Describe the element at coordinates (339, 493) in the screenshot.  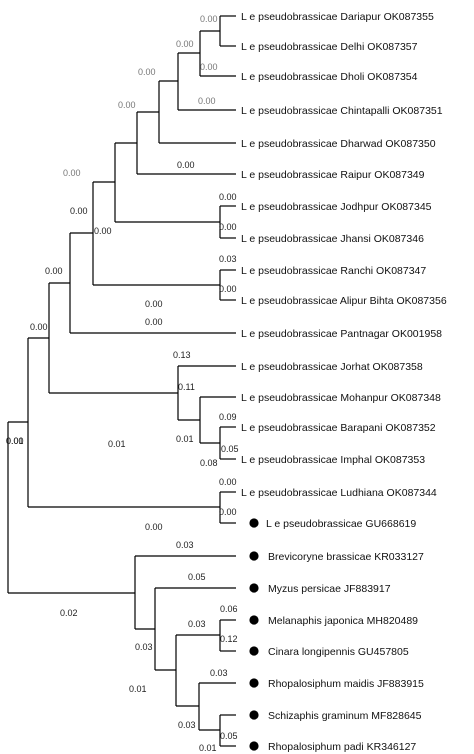
I see `leaf-label: L e pseudobrassicae Ludhiana OK087344` at that location.